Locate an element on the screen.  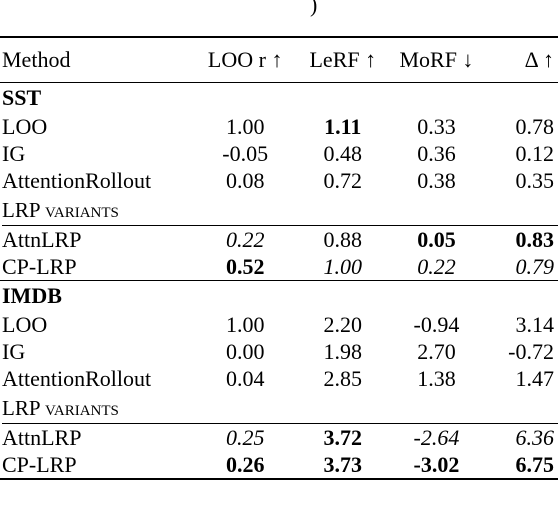
lerf-cell: 3.73 is located at coordinates (342, 465).